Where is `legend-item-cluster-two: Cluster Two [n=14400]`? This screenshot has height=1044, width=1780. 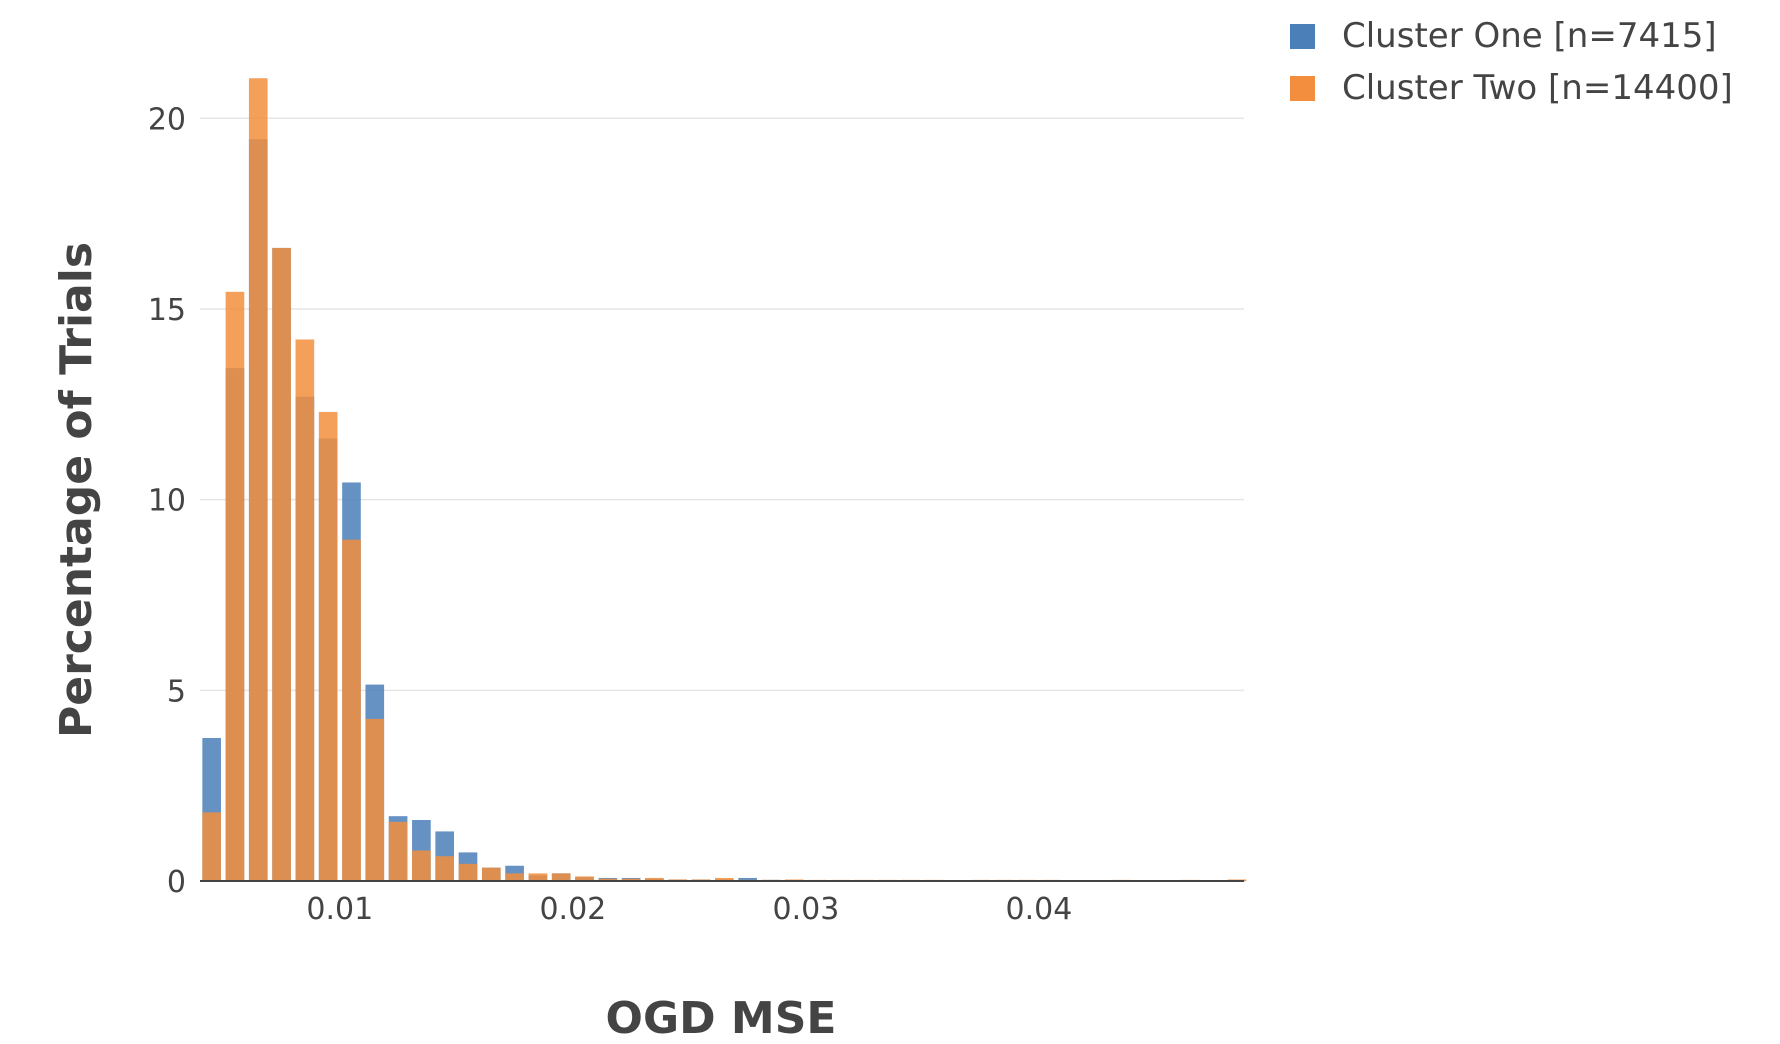 legend-item-cluster-two: Cluster Two [n=14400] is located at coordinates (1511, 88).